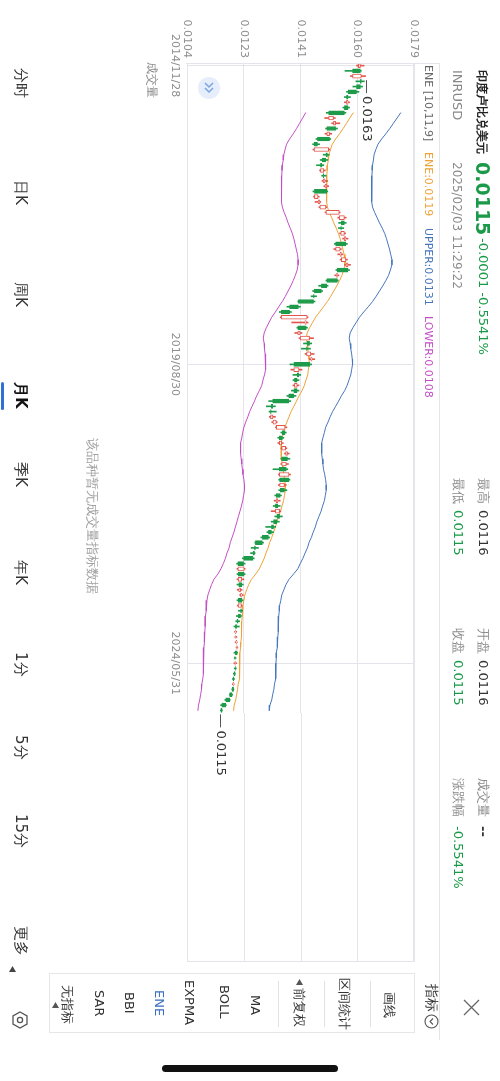 The image size is (500, 1081). What do you see at coordinates (99, 1003) in the screenshot?
I see `text: SAR` at bounding box center [99, 1003].